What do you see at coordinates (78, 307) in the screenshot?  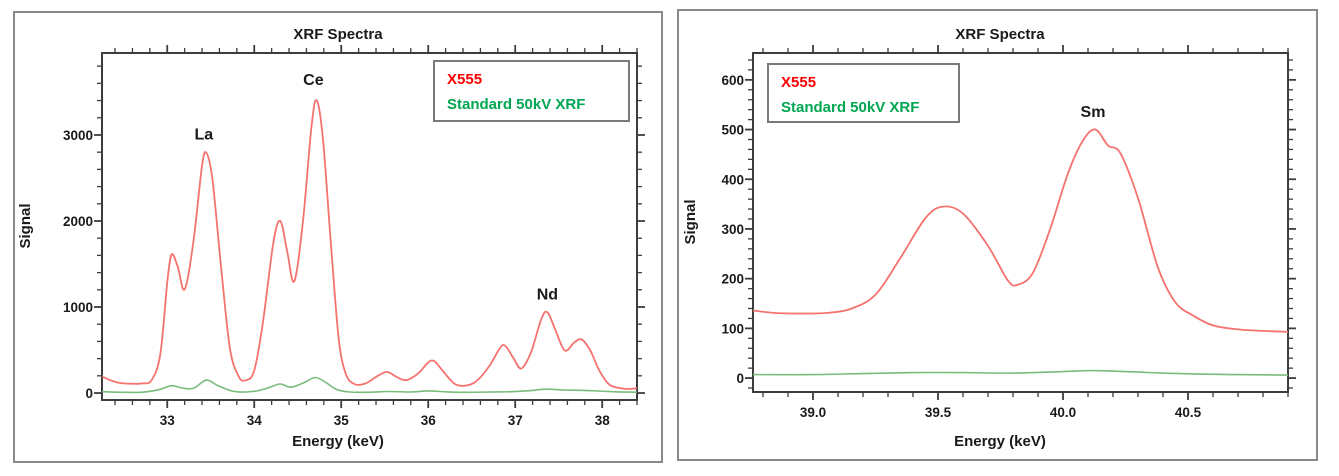 I see `y-tick-label: 1000` at bounding box center [78, 307].